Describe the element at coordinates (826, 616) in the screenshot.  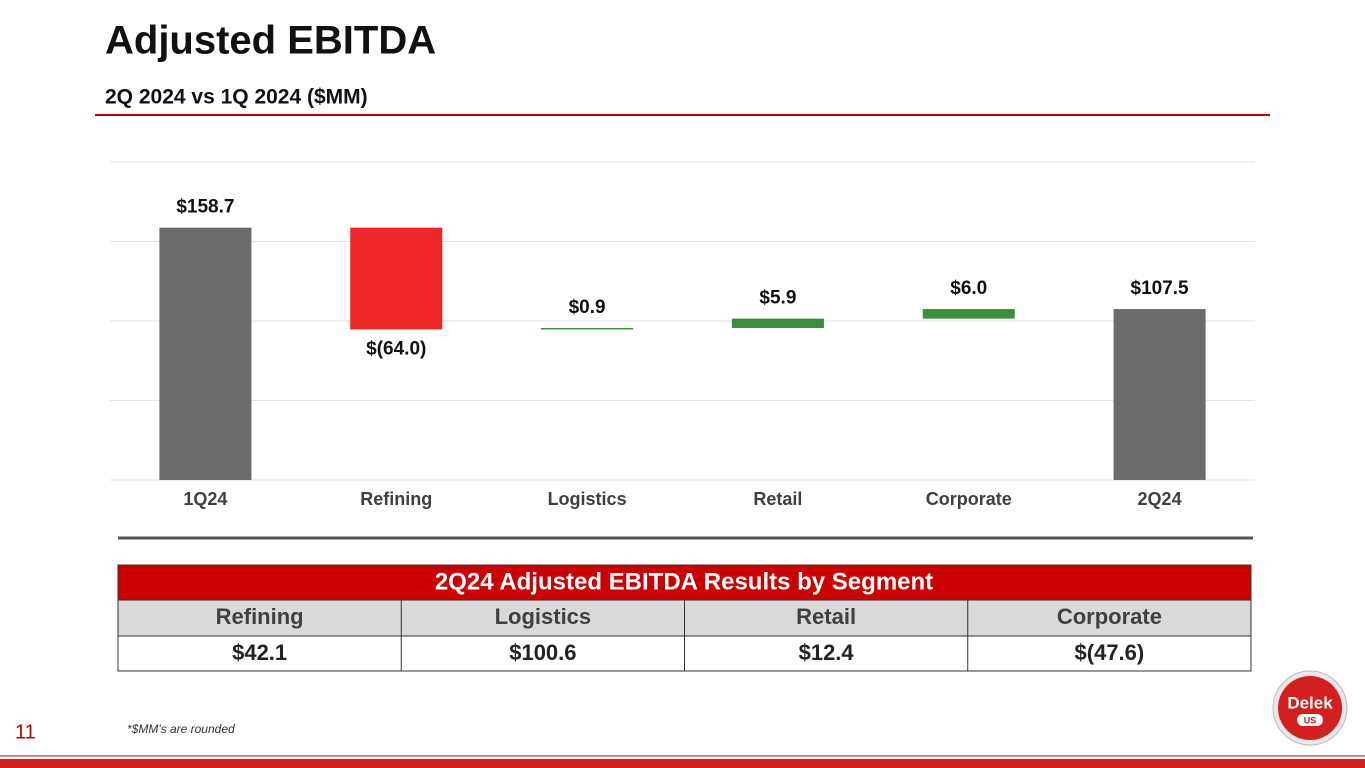
I see `table-header-cell: Retail` at that location.